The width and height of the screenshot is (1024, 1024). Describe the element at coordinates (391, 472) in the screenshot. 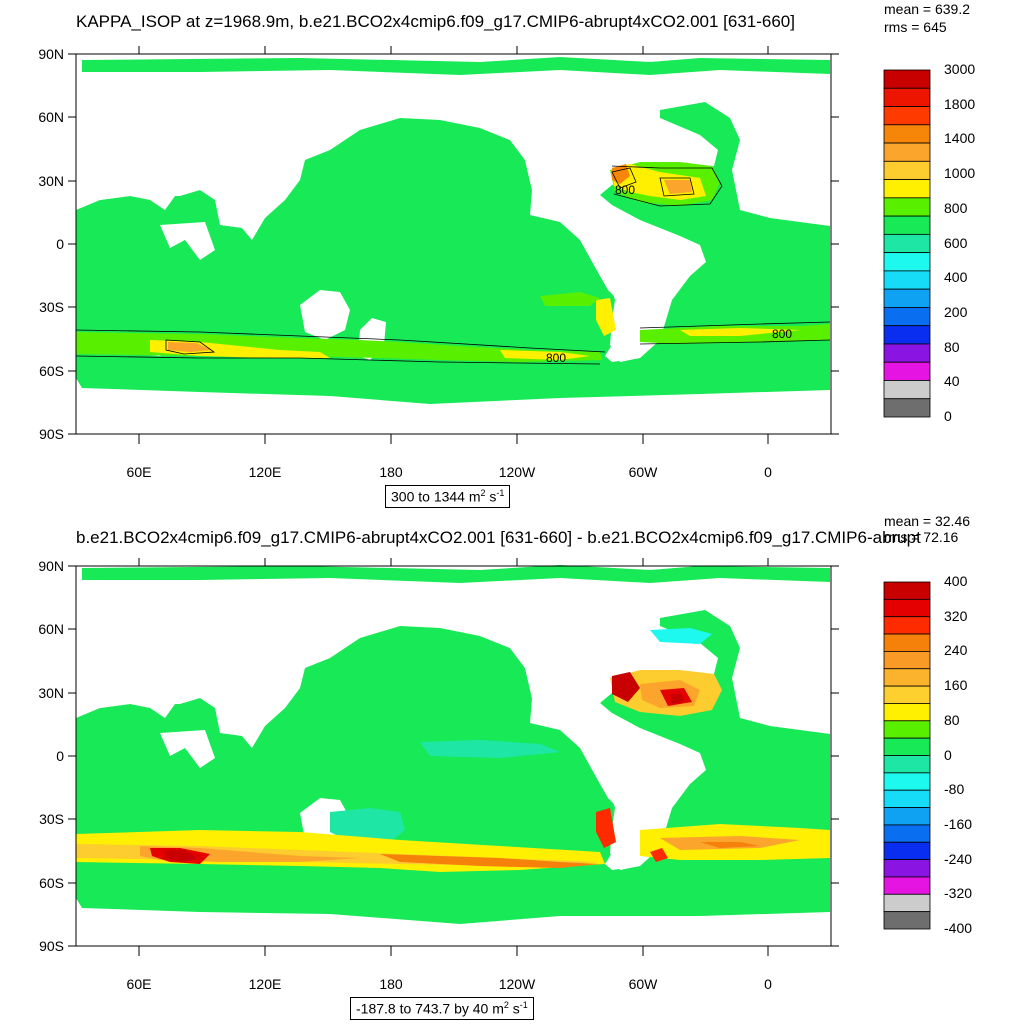

I see `lon-label: 180` at that location.